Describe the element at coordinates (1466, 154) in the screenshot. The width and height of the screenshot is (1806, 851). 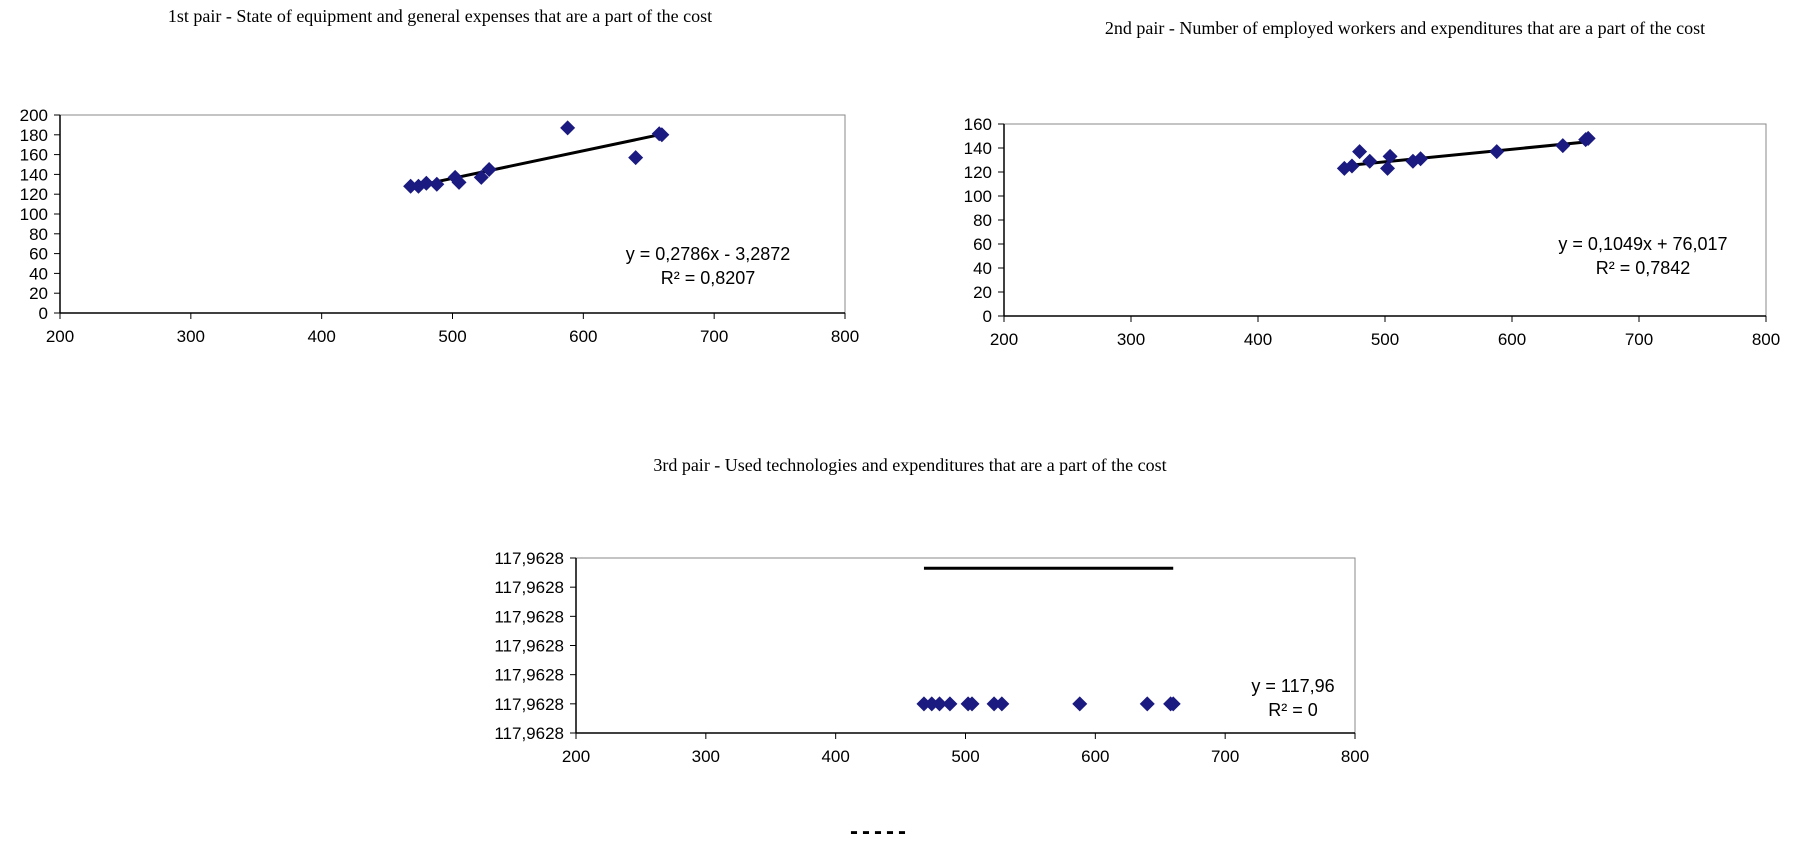
I see `trendline` at that location.